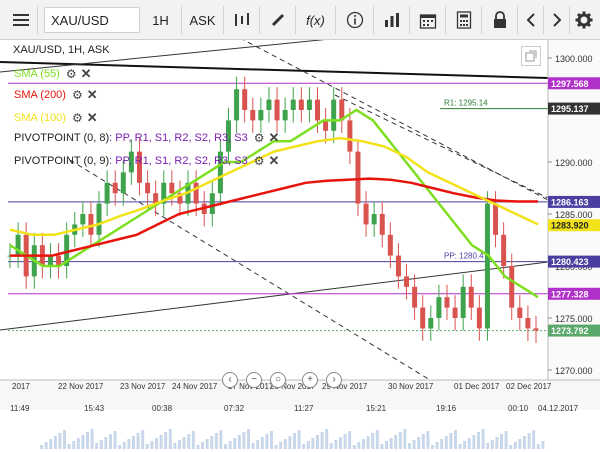 Image resolution: width=600 pixels, height=452 pixels. I want to click on x-date-label: 30 Nov 2017, so click(411, 386).